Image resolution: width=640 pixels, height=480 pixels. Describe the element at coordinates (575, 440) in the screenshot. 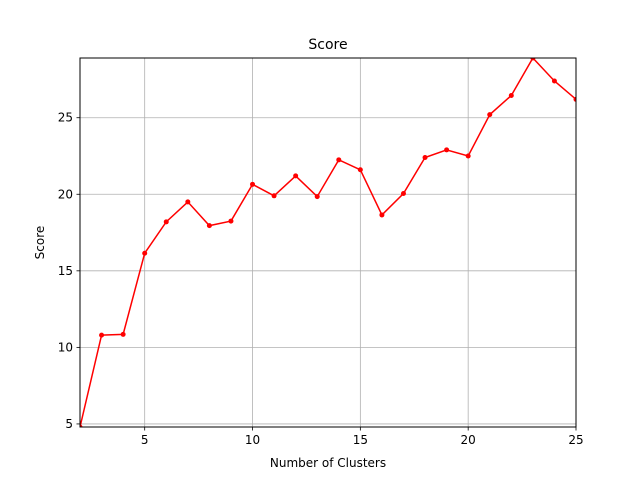

I see `x-tick-label: 25` at that location.